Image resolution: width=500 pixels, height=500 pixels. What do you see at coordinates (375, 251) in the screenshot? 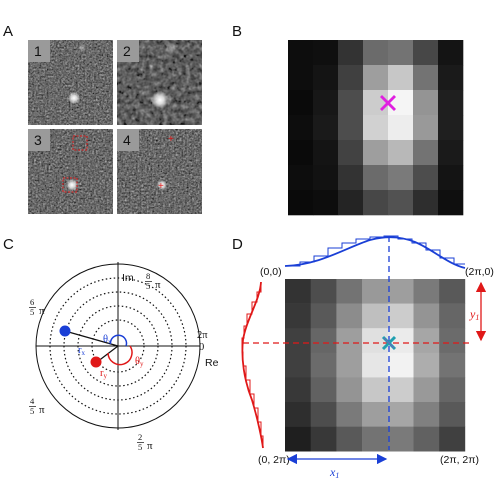
I see `x-profile-histogram` at bounding box center [375, 251].